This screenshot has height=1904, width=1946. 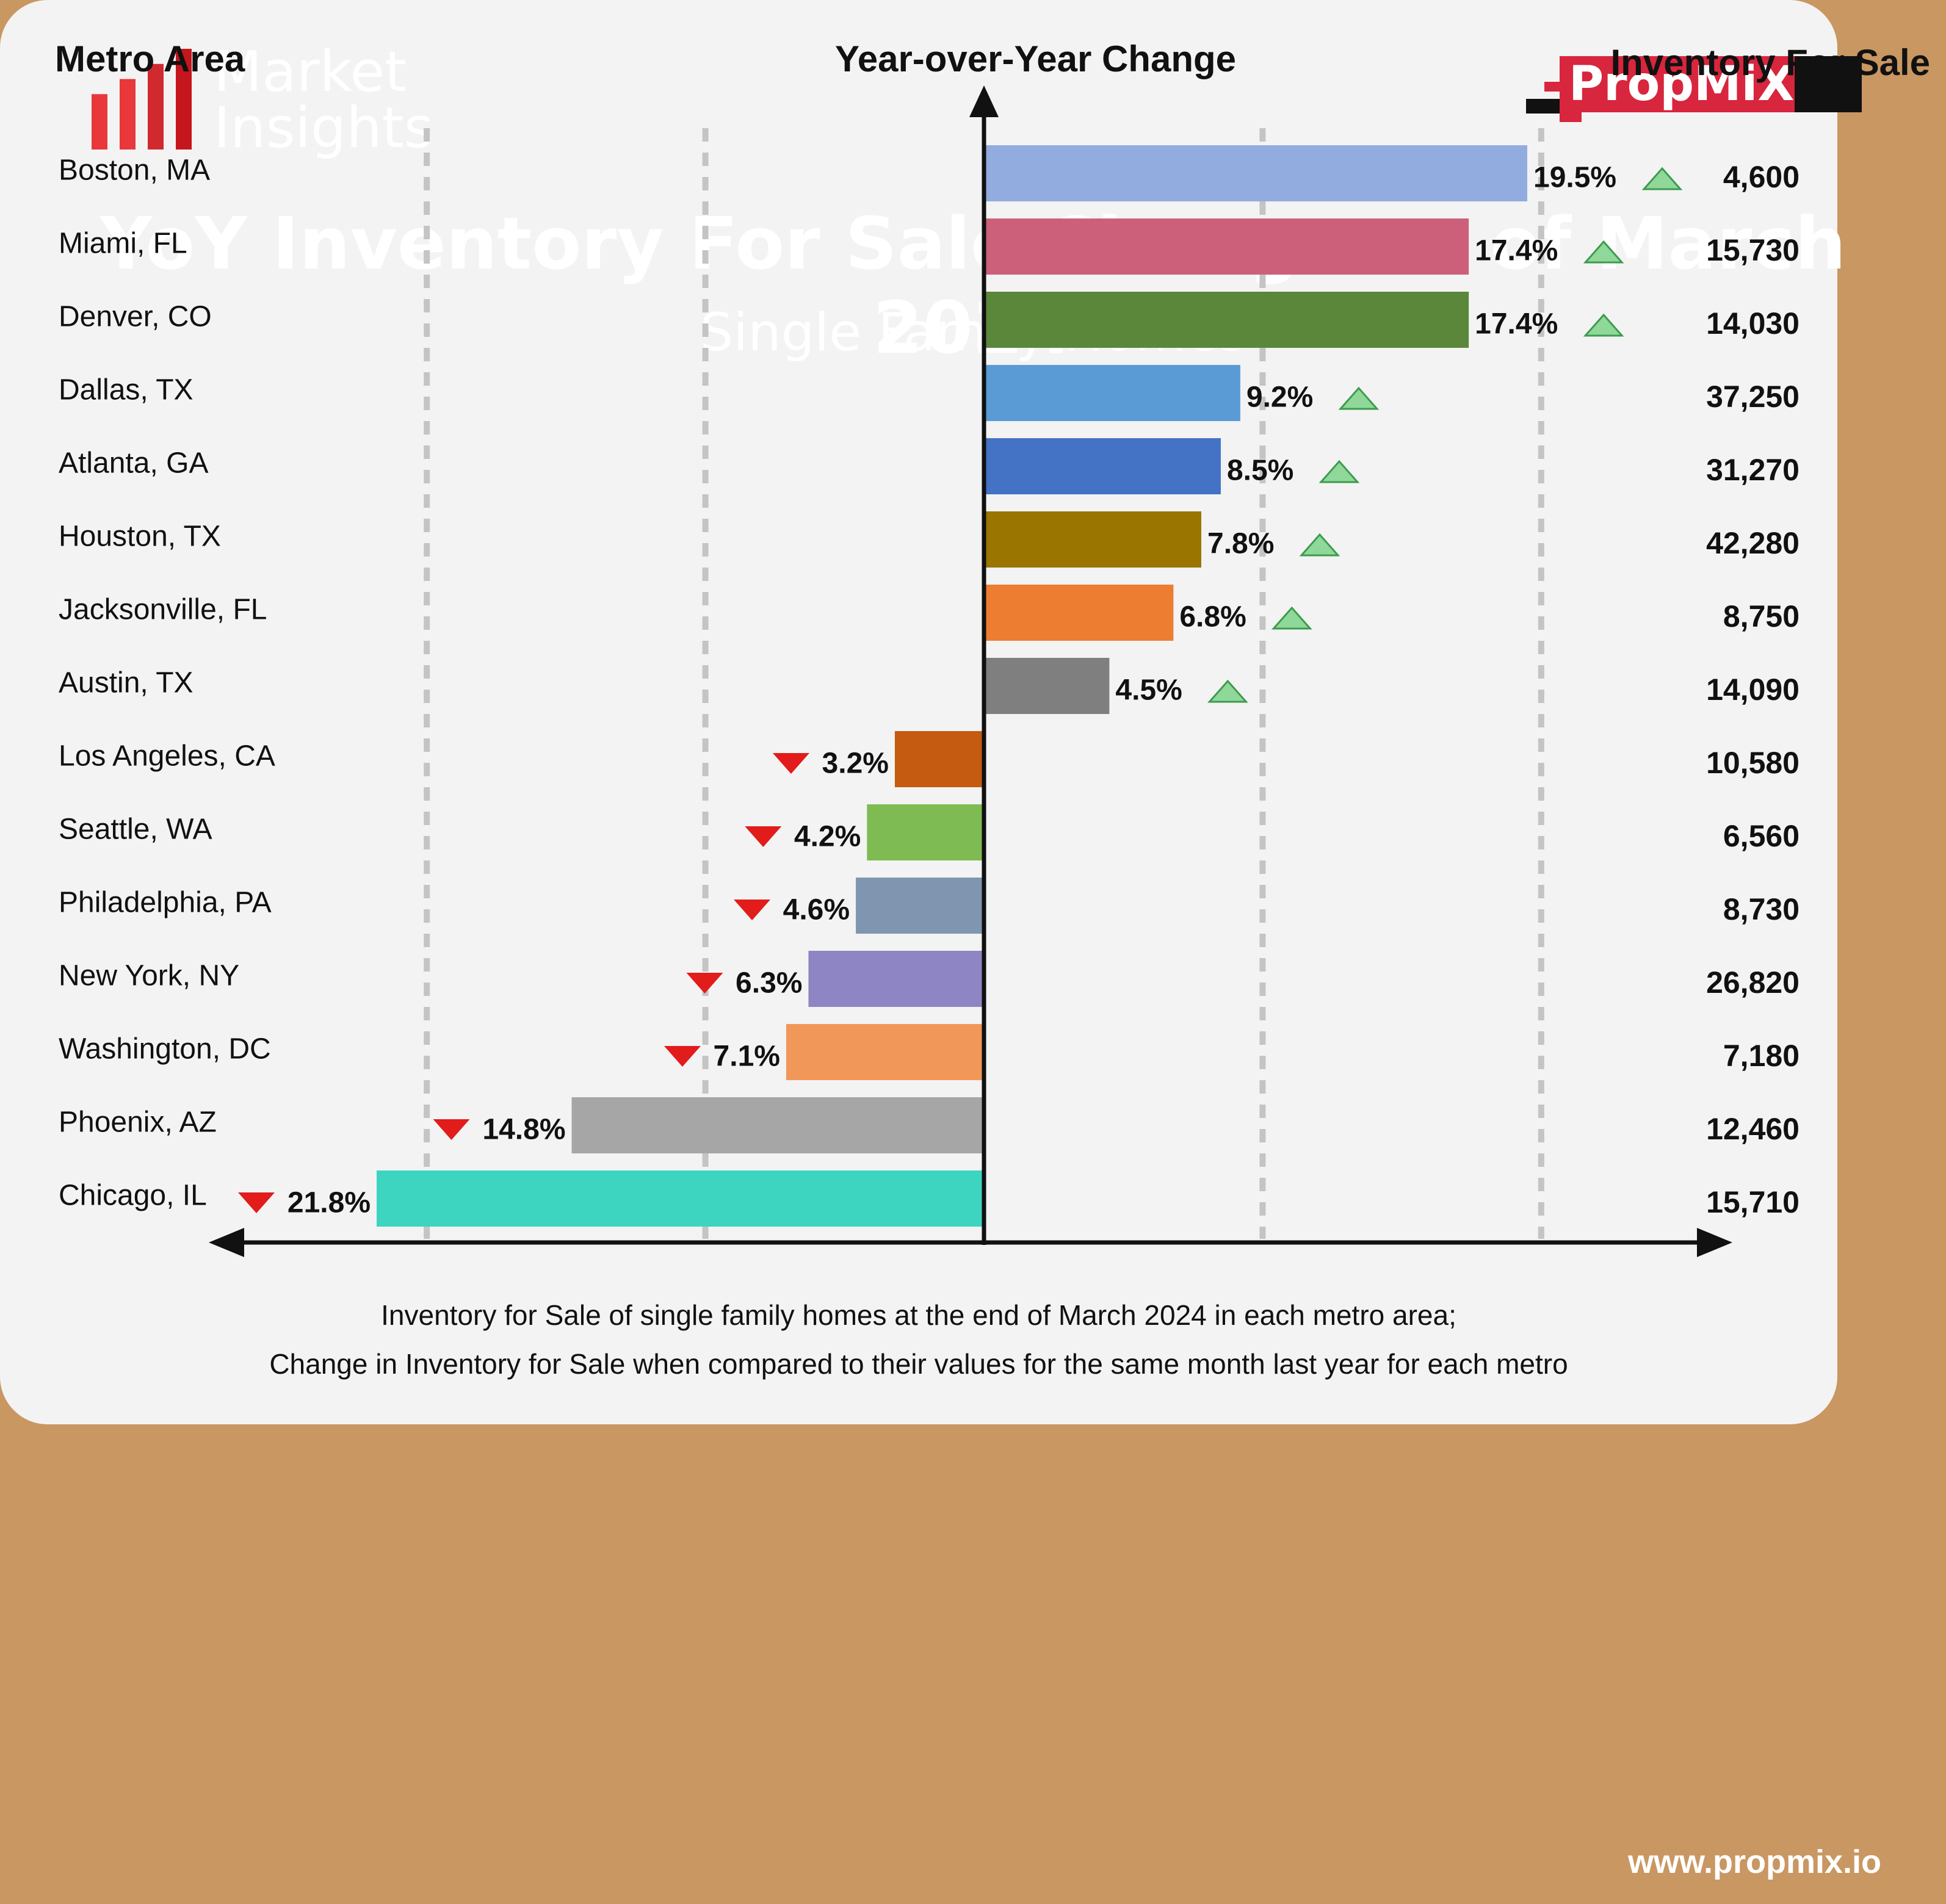 What do you see at coordinates (984, 101) in the screenshot?
I see `y-axis-arrow-icon` at bounding box center [984, 101].